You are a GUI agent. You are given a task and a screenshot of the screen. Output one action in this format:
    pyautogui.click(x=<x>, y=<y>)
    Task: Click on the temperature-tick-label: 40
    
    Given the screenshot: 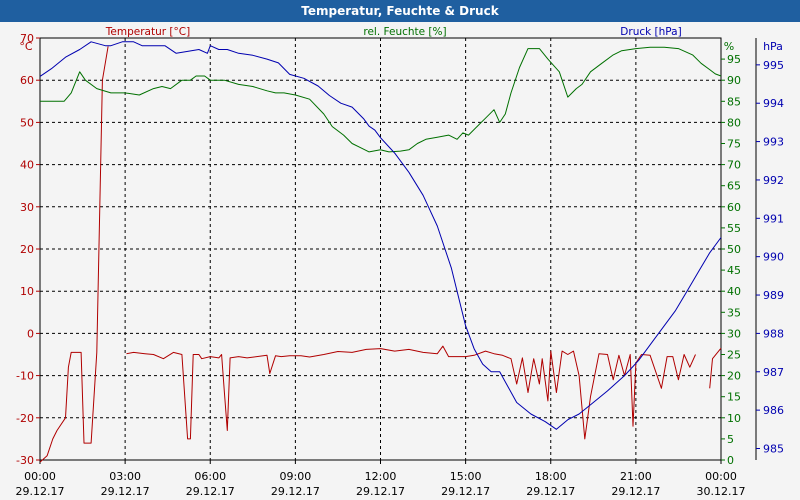 What is the action you would take?
    pyautogui.click(x=27, y=165)
    